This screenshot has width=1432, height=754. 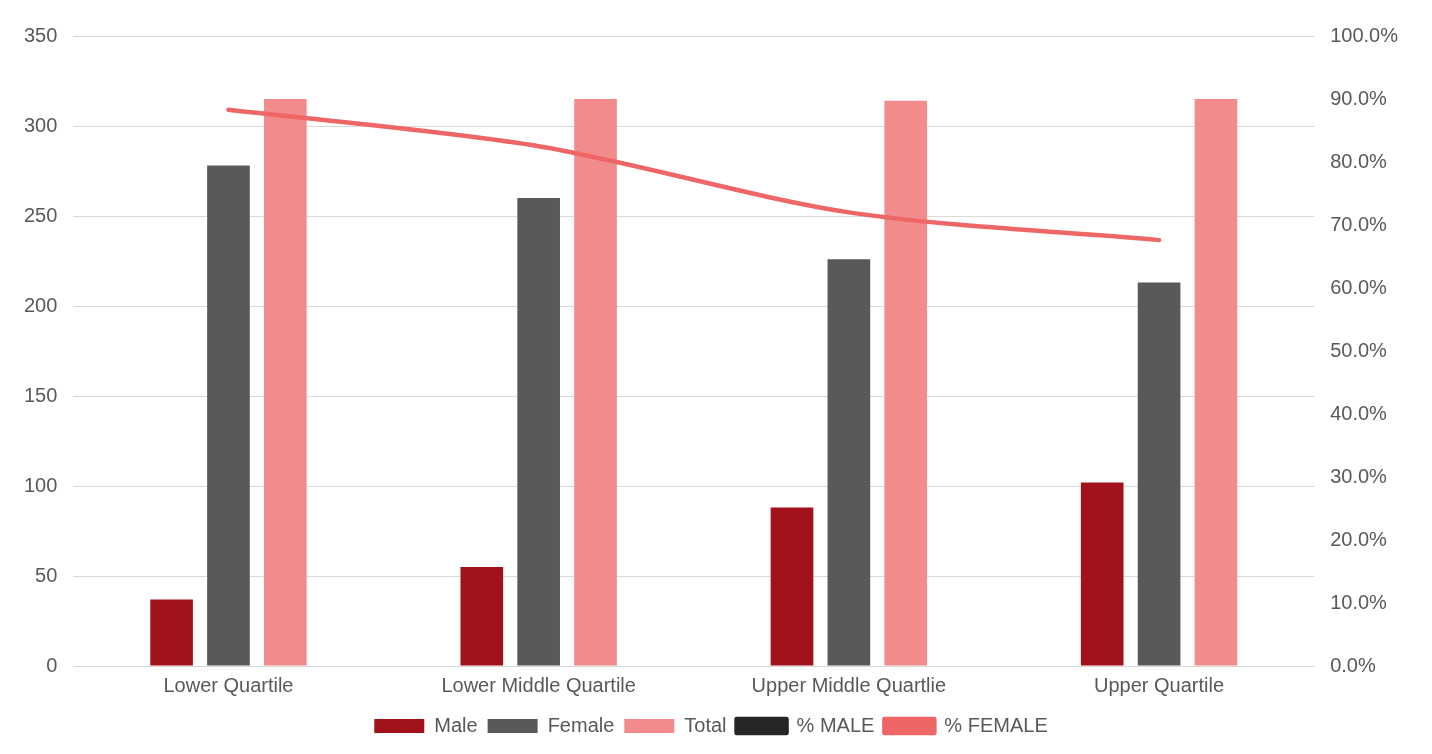 I want to click on y-tick-label: 350, so click(x=40, y=34).